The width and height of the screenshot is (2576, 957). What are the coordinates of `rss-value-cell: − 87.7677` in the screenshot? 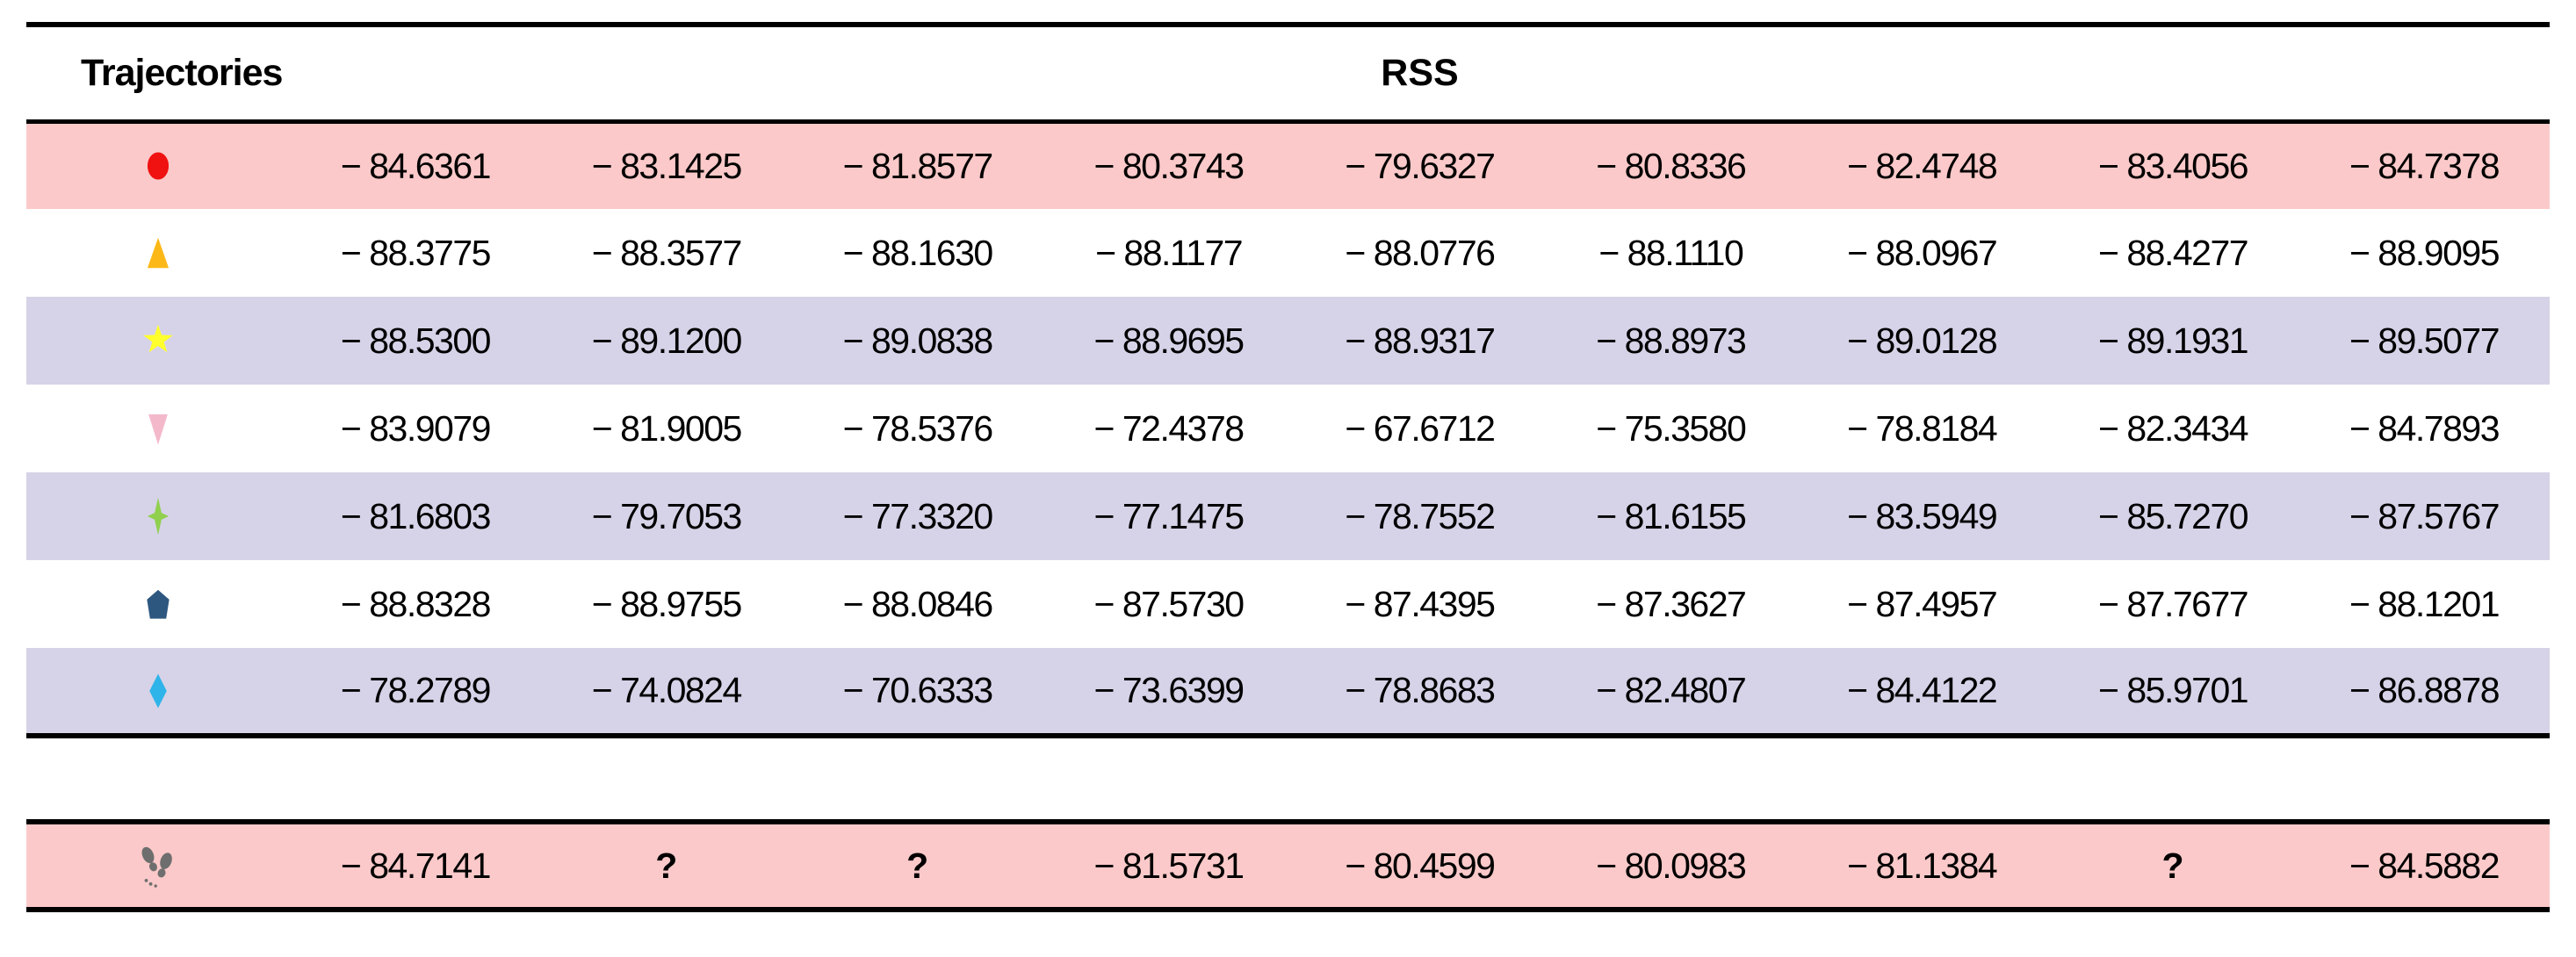 It's located at (2173, 603).